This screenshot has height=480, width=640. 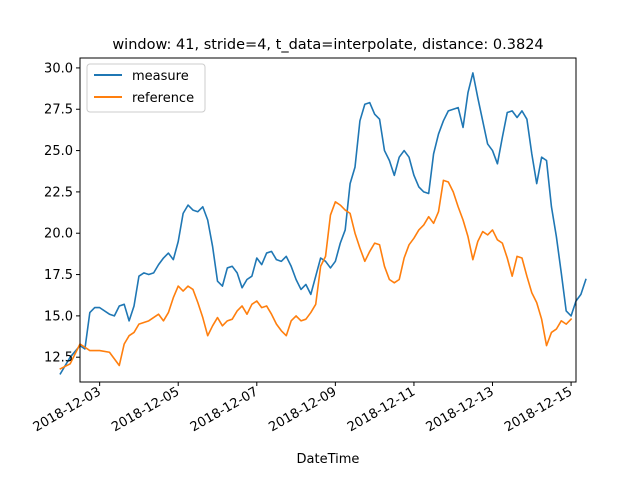 I want to click on y-tick-label: 20.0, so click(x=58, y=234).